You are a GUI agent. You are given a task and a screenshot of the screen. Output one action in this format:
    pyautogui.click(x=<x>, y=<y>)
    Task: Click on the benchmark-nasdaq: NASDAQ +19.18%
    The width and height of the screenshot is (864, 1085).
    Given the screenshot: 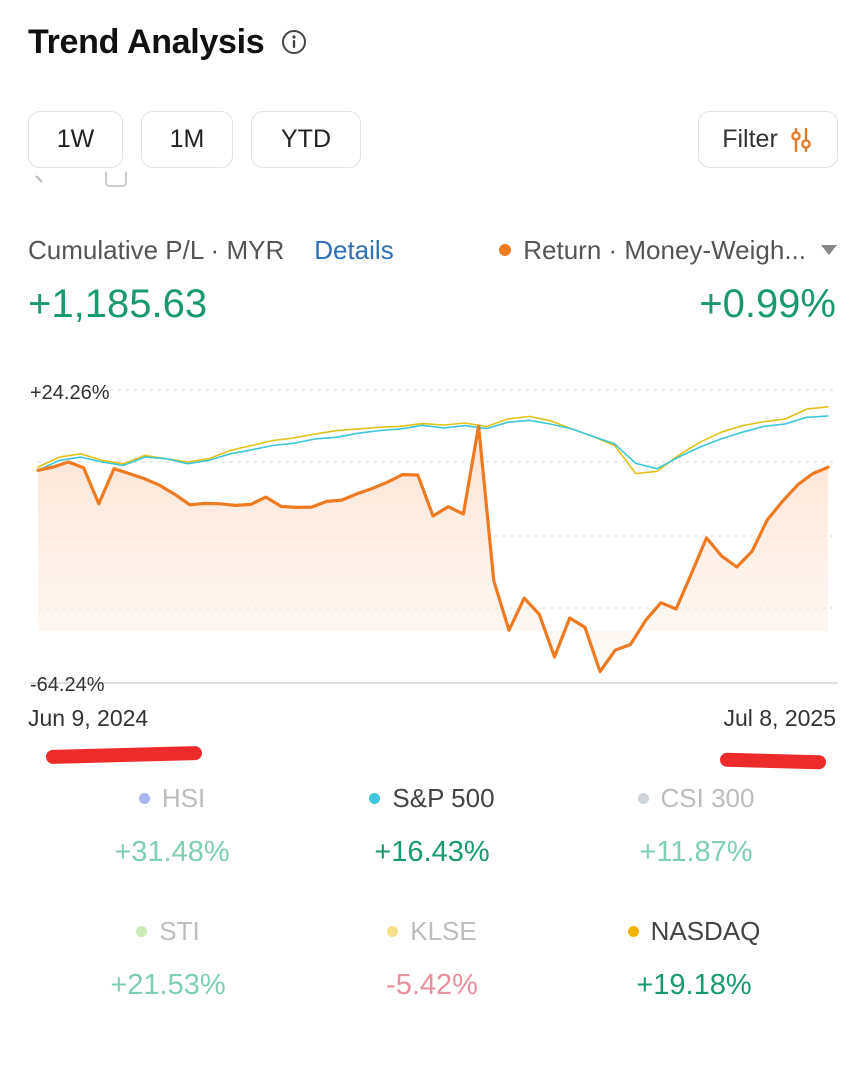 What is the action you would take?
    pyautogui.click(x=694, y=957)
    